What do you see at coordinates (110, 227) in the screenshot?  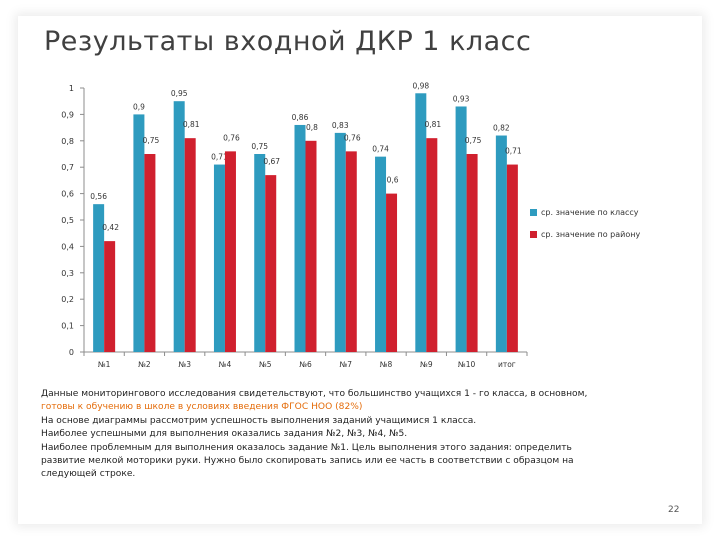 I see `data-label: 0,42` at bounding box center [110, 227].